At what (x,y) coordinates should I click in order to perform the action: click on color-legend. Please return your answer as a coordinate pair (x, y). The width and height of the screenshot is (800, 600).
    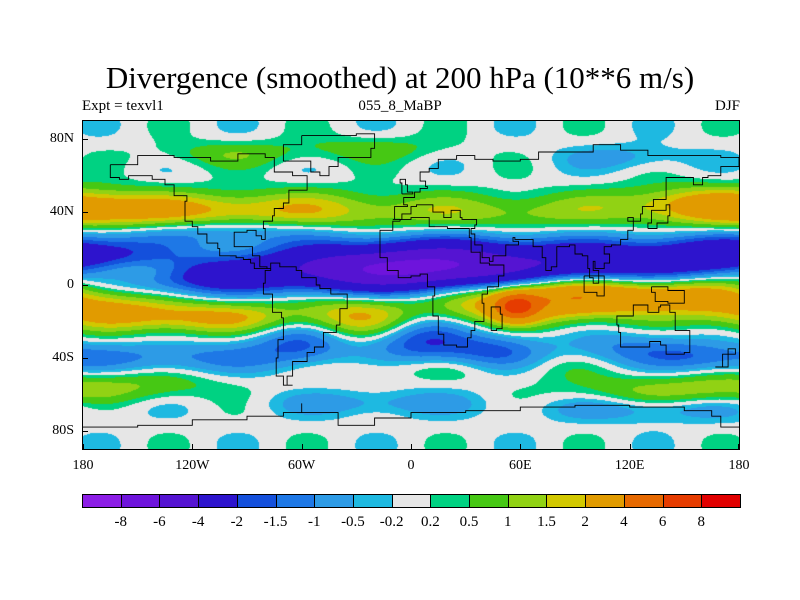
    Looking at the image, I should click on (411, 501).